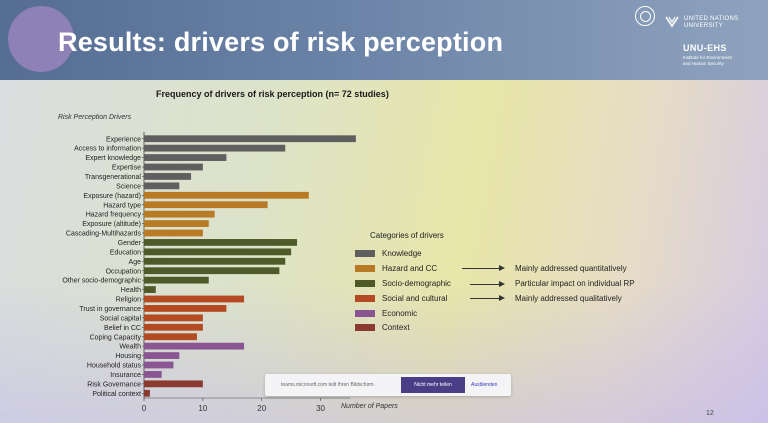 The width and height of the screenshot is (768, 423). What do you see at coordinates (135, 262) in the screenshot?
I see `category-label: Age` at bounding box center [135, 262].